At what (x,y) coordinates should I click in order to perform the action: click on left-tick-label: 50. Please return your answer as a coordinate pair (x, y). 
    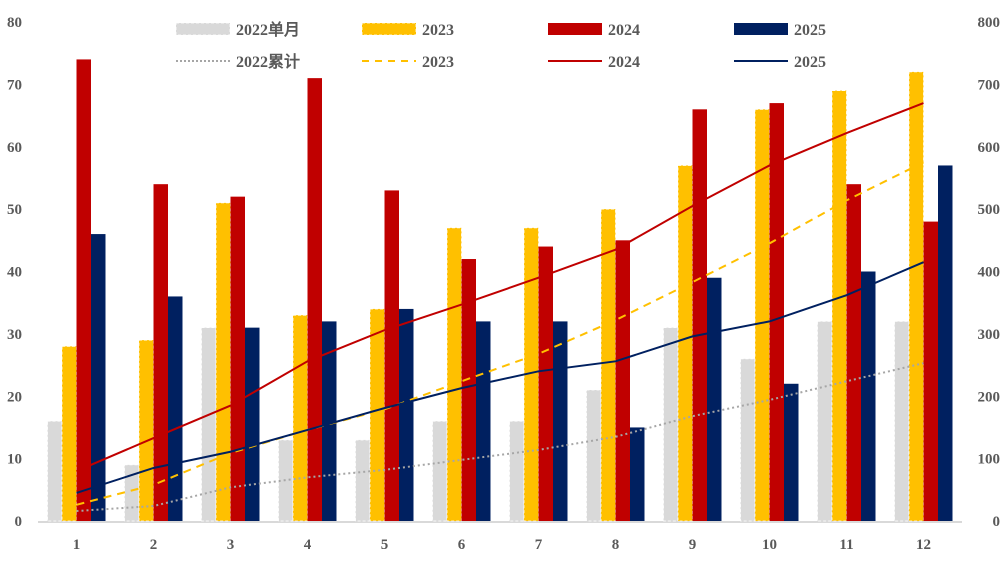
    Looking at the image, I should click on (14, 210).